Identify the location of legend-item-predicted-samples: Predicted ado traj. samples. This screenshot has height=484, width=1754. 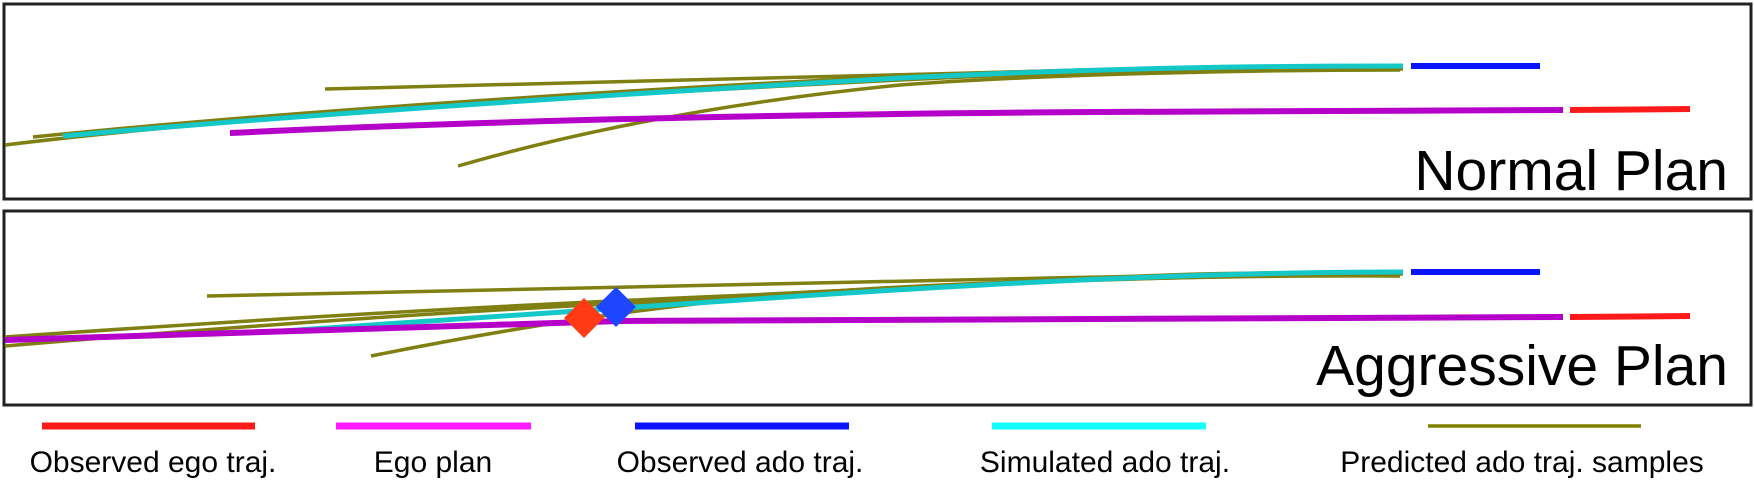
(1522, 451).